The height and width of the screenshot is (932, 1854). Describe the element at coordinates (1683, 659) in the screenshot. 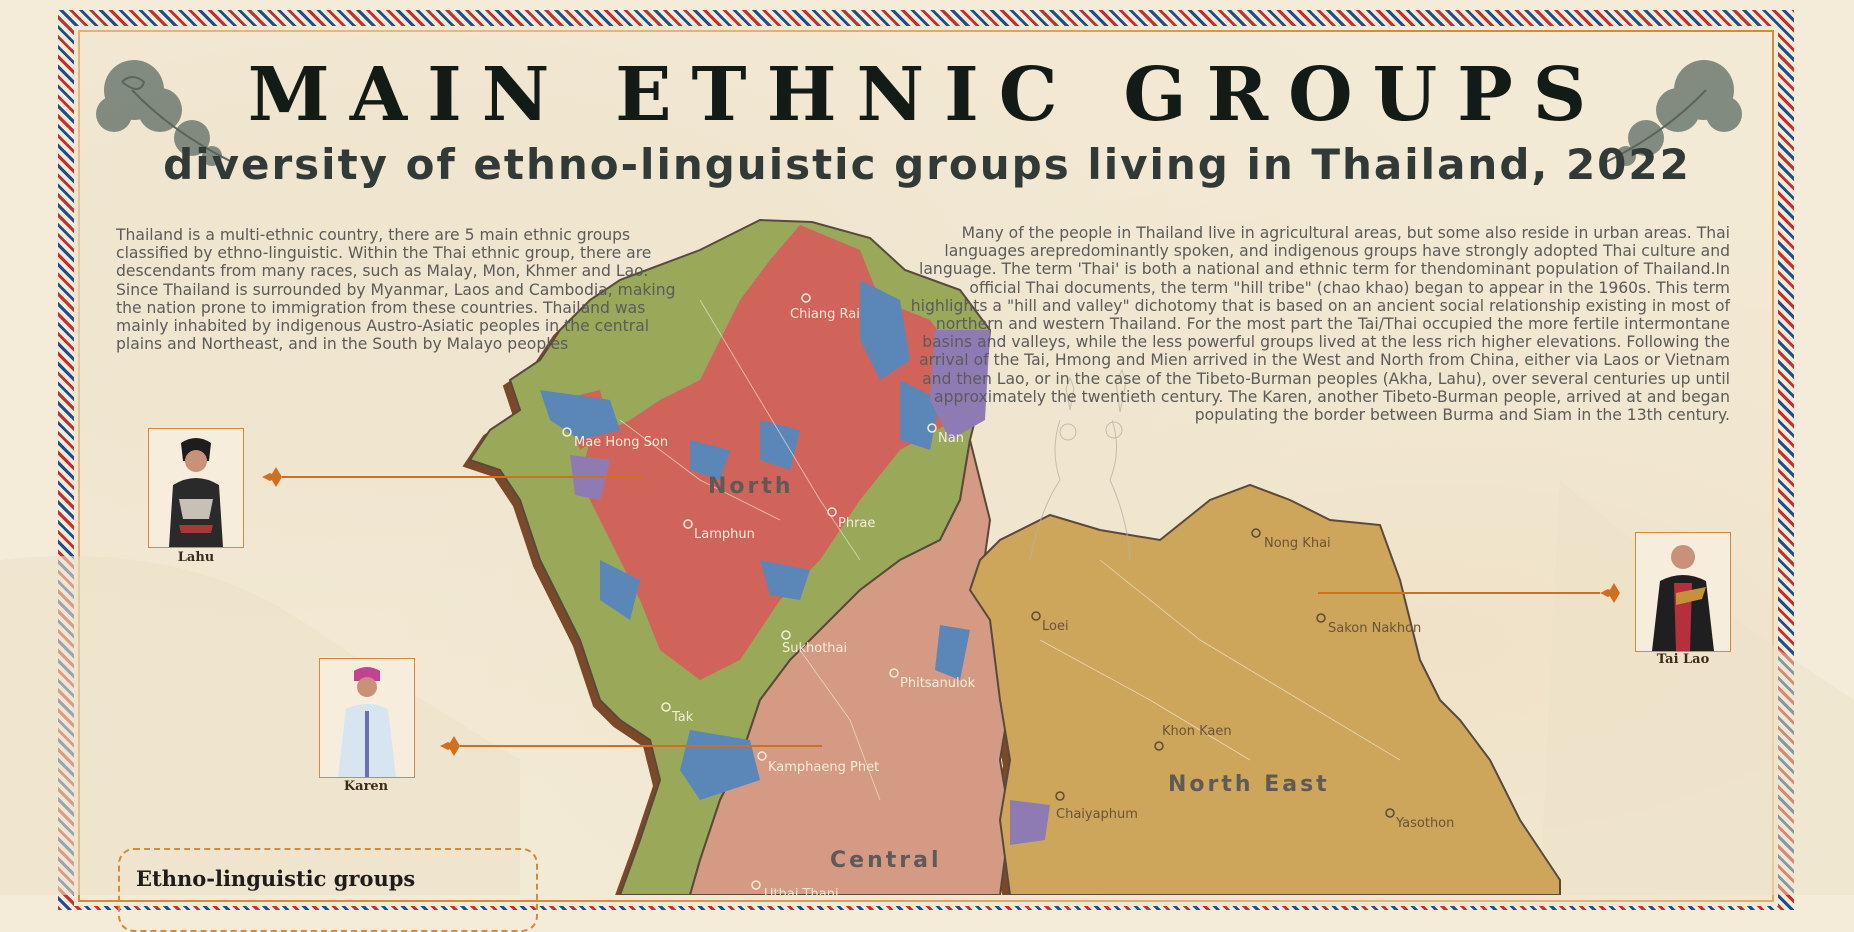

I see `tai-lao-label: Tai Lao` at that location.